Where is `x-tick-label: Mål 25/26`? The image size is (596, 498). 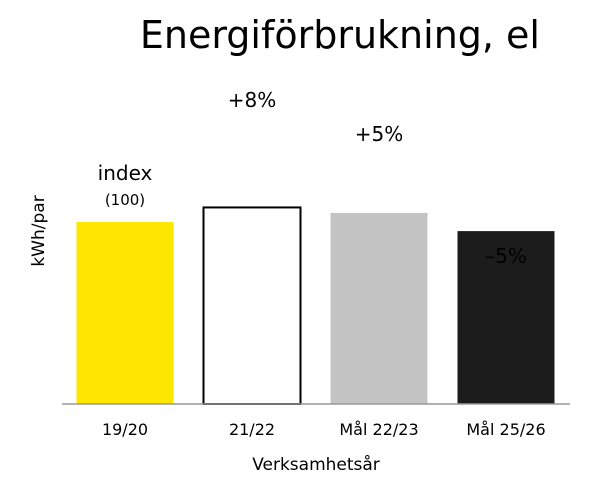
x-tick-label: Mål 25/26 is located at coordinates (505, 429).